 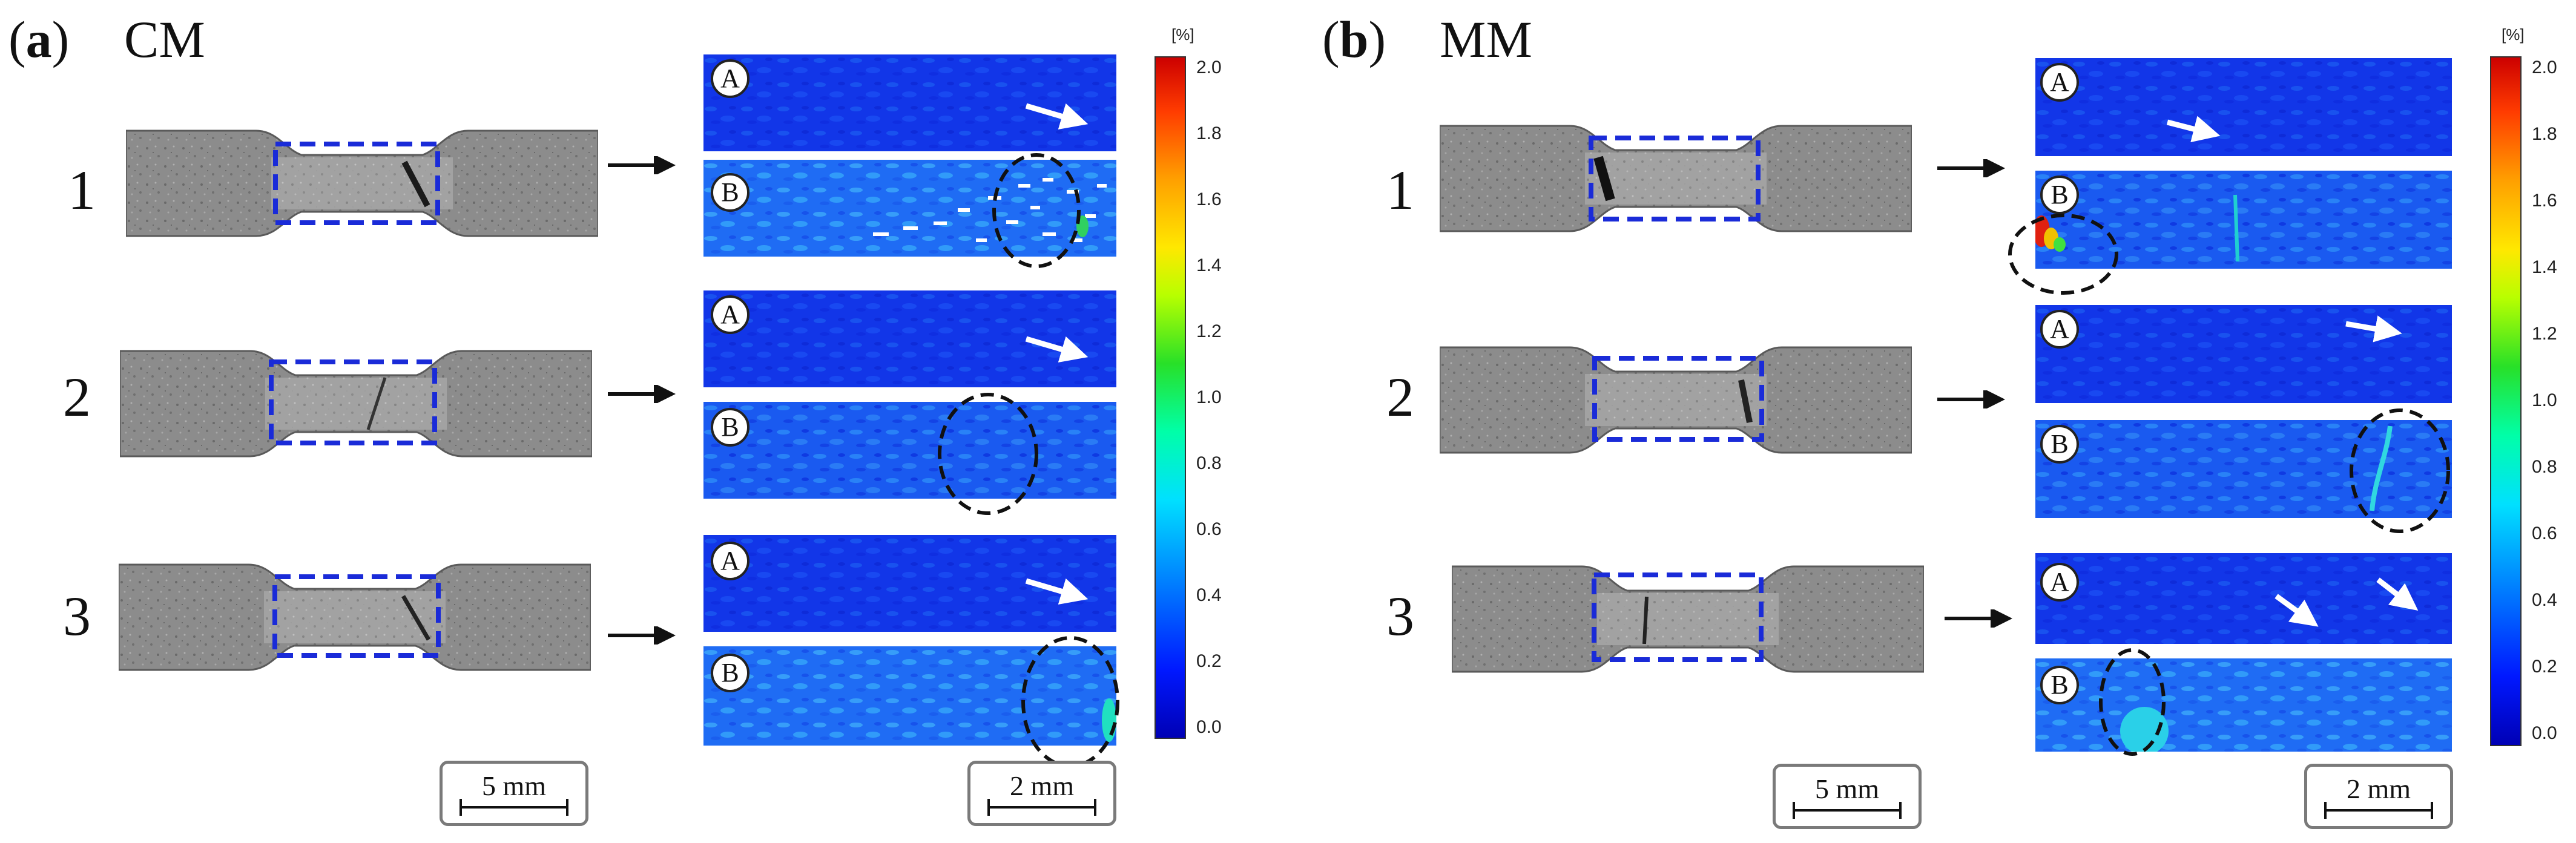 What do you see at coordinates (2059, 685) in the screenshot?
I see `panel-b-map-3B-label: B` at bounding box center [2059, 685].